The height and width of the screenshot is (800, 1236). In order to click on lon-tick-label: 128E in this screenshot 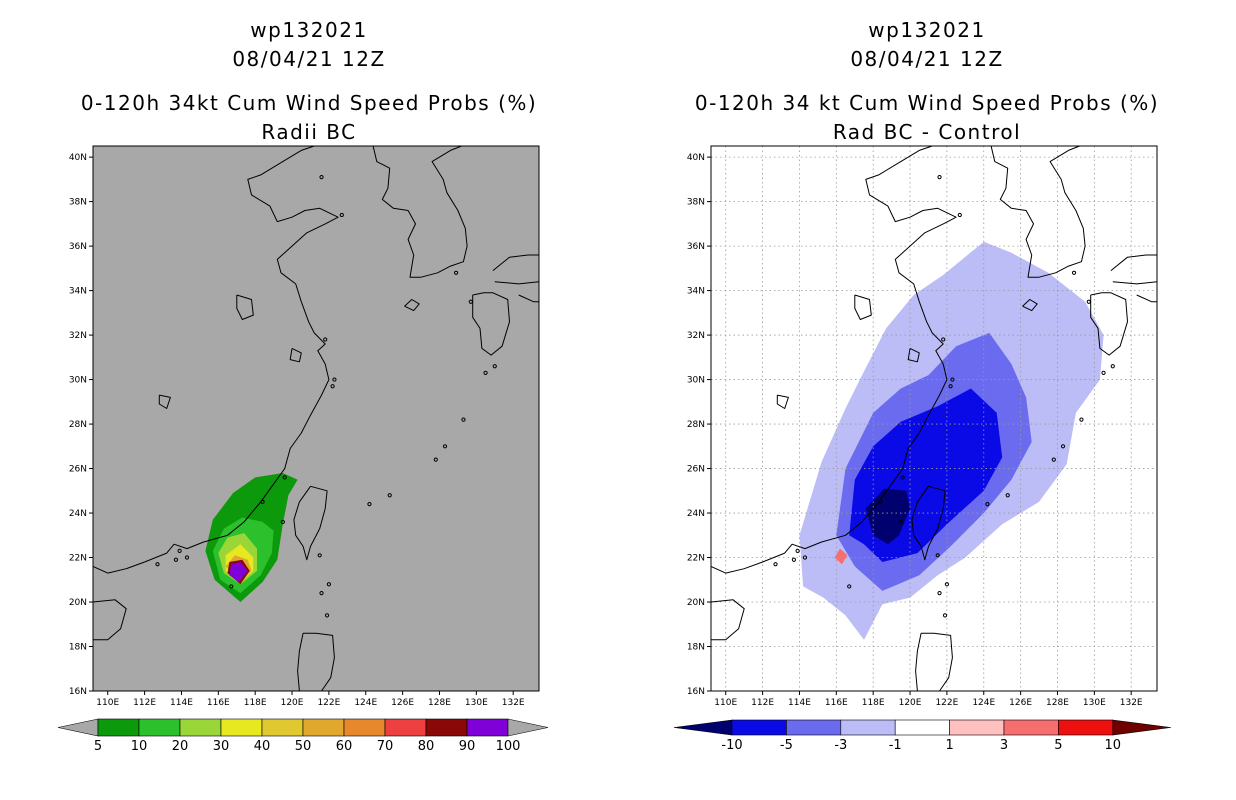, I will do `click(439, 703)`.